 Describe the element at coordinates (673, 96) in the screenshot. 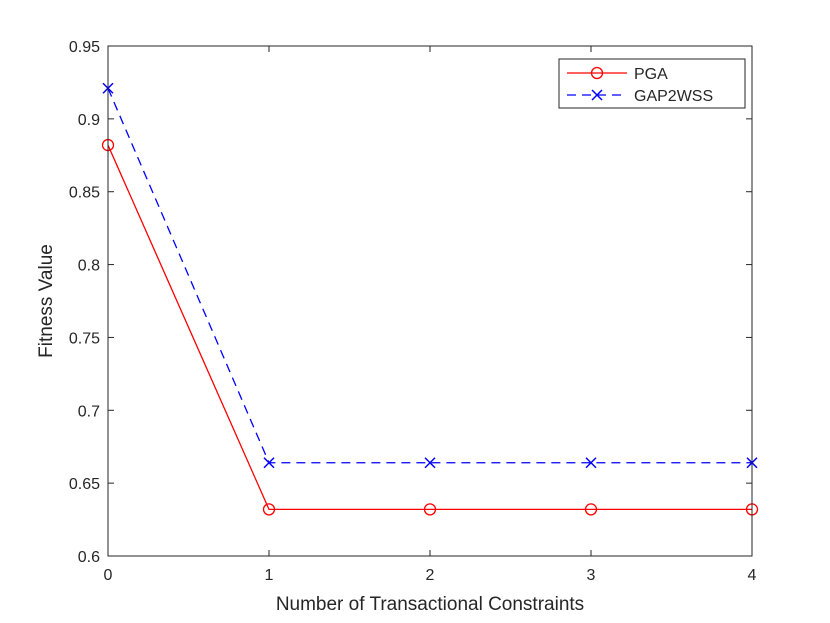

I see `legend-label-gap2wss: GAP2WSS` at that location.